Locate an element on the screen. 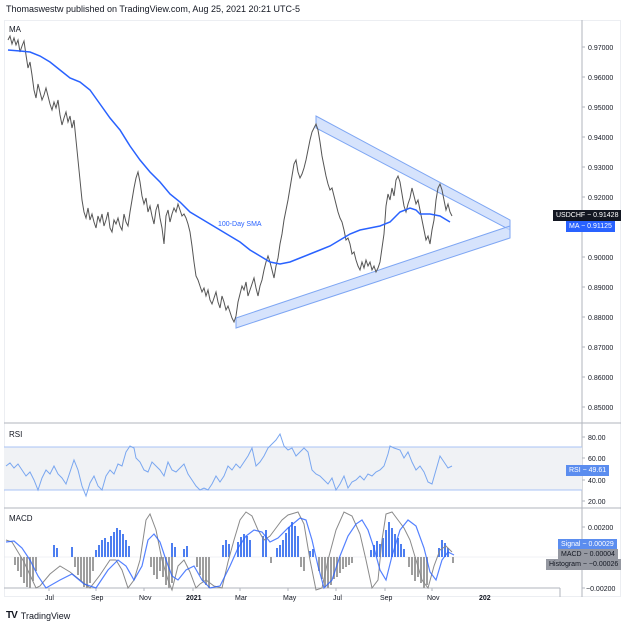 Image resolution: width=624 pixels, height=626 pixels. signal-value-tag: Signal − 0.00029 is located at coordinates (587, 544).